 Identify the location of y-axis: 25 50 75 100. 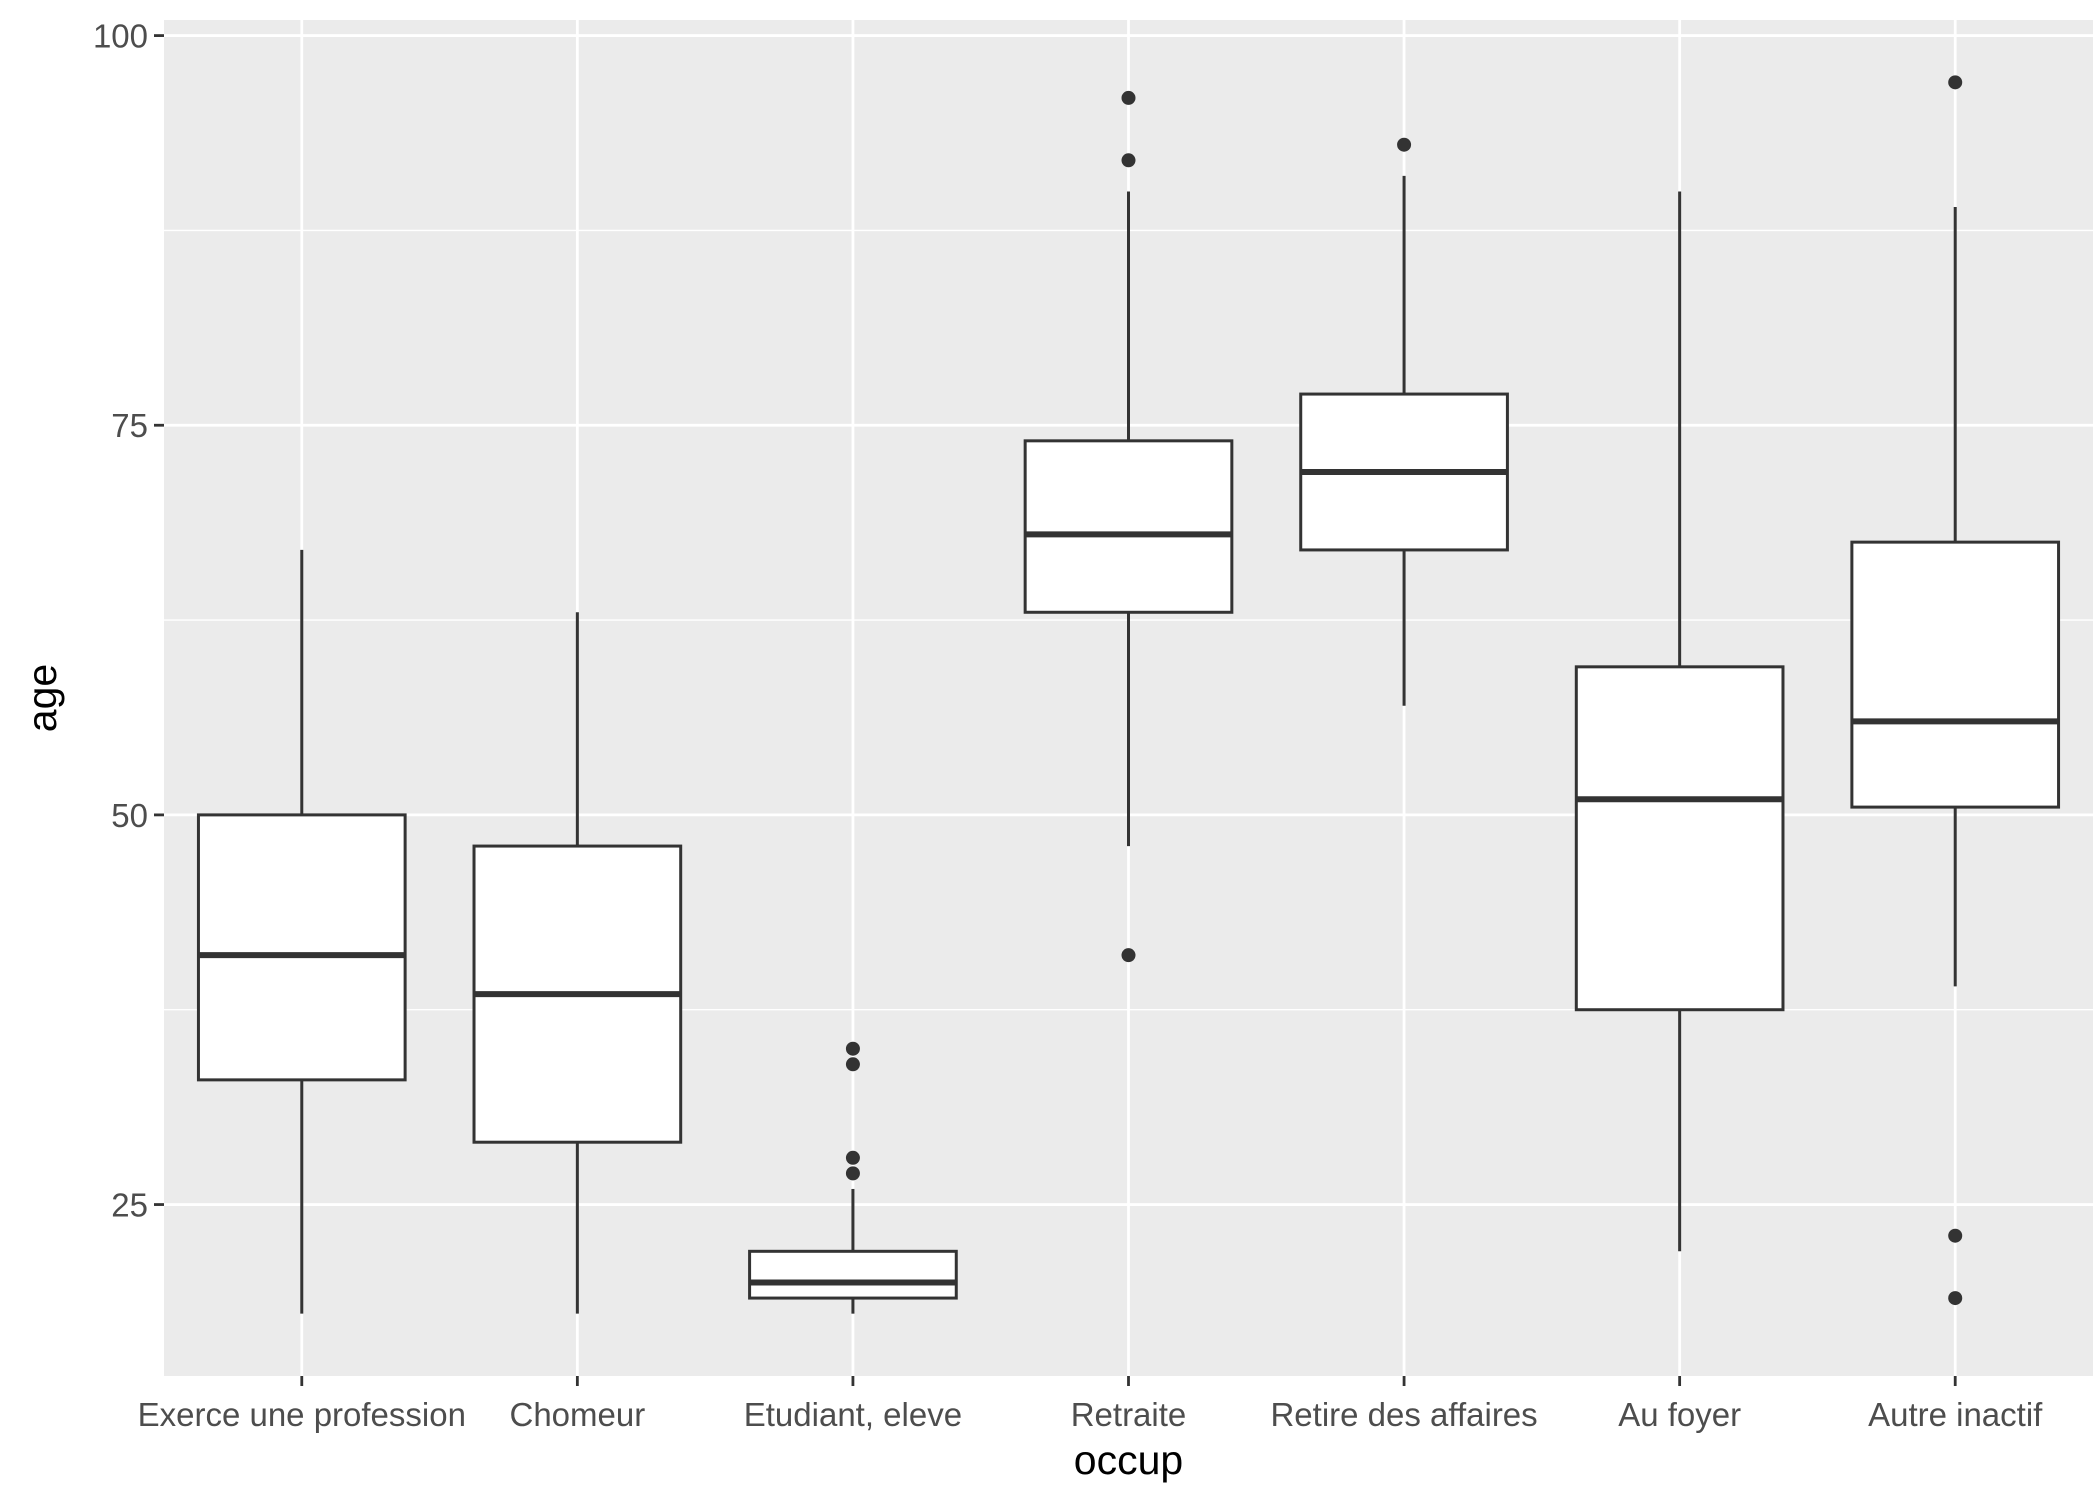
(128, 621).